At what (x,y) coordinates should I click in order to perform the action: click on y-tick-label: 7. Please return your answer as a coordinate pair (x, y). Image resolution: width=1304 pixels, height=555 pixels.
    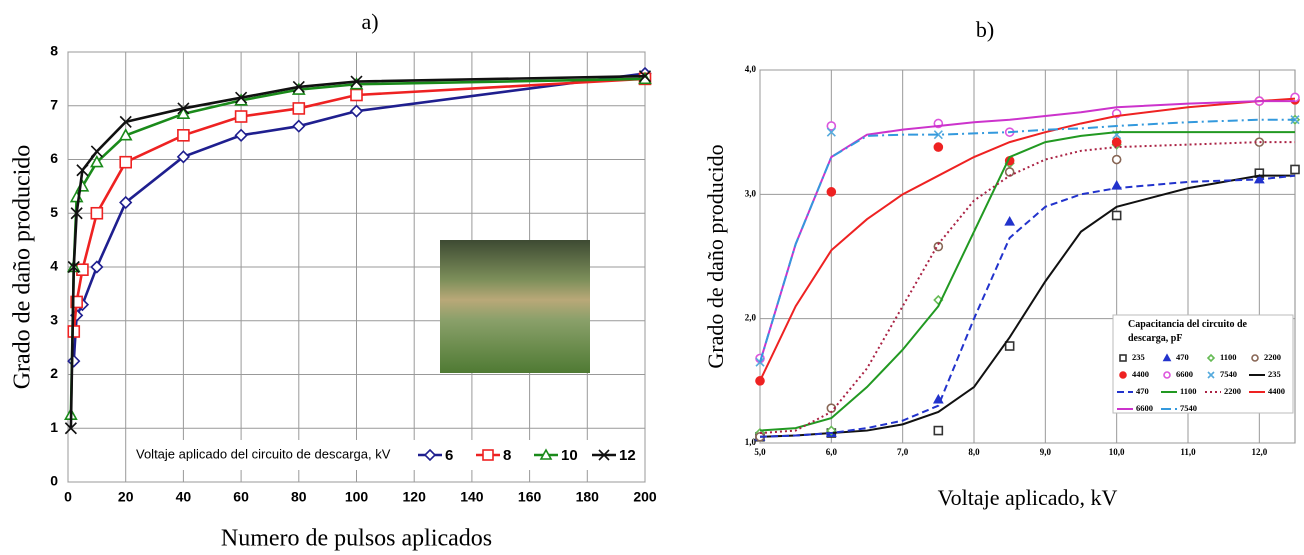
    Looking at the image, I should click on (54, 104).